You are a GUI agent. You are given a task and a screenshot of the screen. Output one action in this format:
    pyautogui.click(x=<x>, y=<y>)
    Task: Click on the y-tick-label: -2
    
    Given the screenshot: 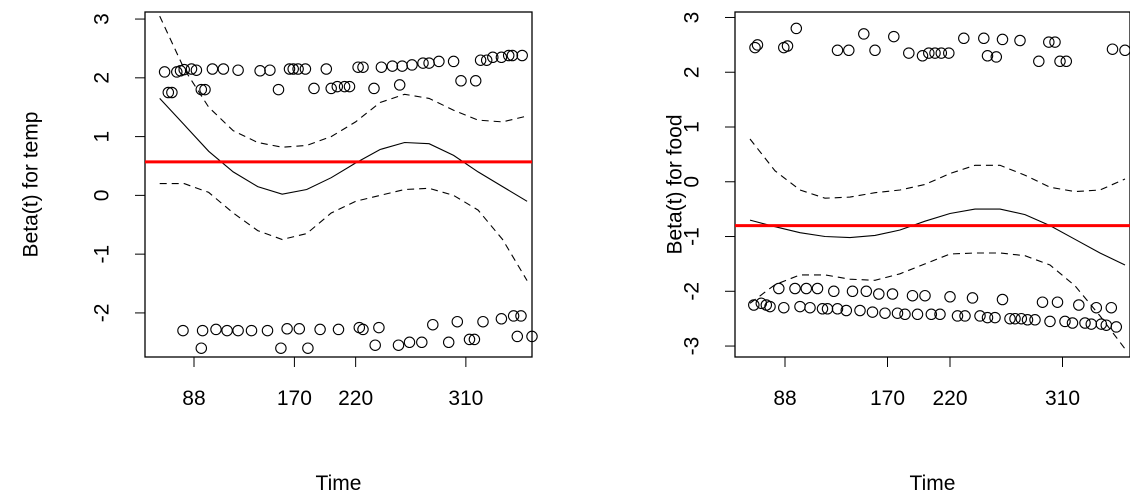 What is the action you would take?
    pyautogui.click(x=692, y=291)
    